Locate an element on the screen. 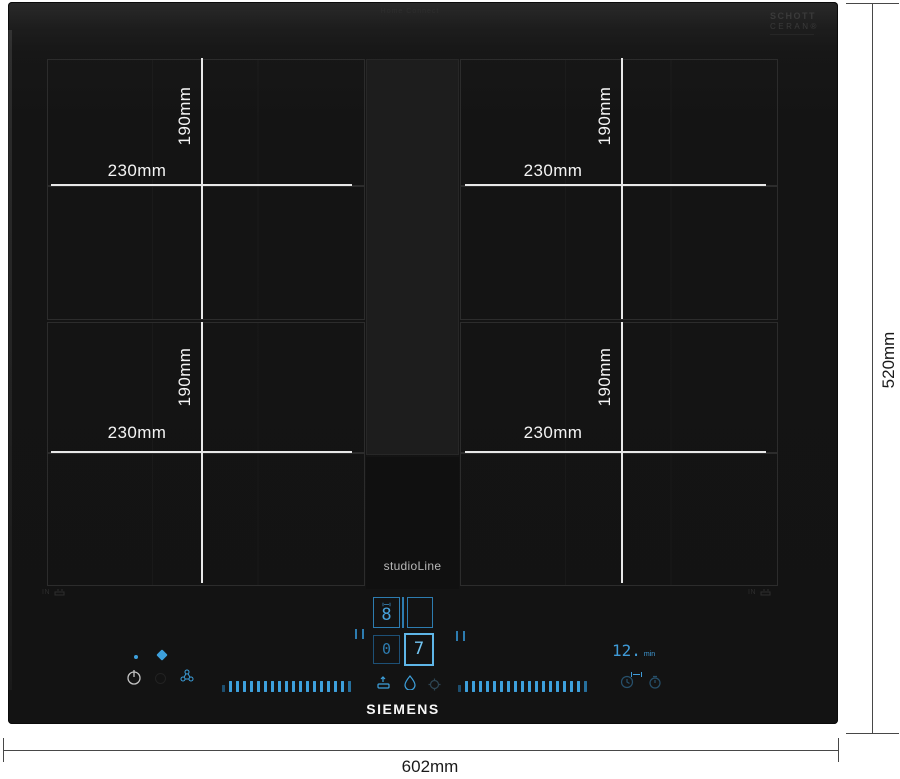 This screenshot has width=900, height=779. hob-left-bevel is located at coordinates (10, 360).